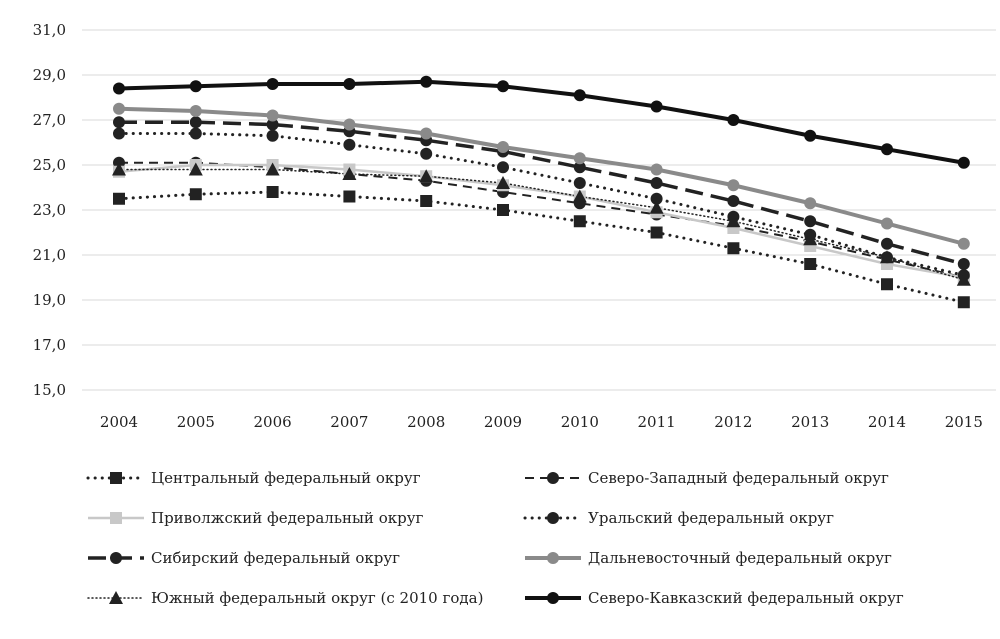 This screenshot has height=639, width=1000. What do you see at coordinates (657, 422) in the screenshot?
I see `x-tick-label: 2011` at bounding box center [657, 422].